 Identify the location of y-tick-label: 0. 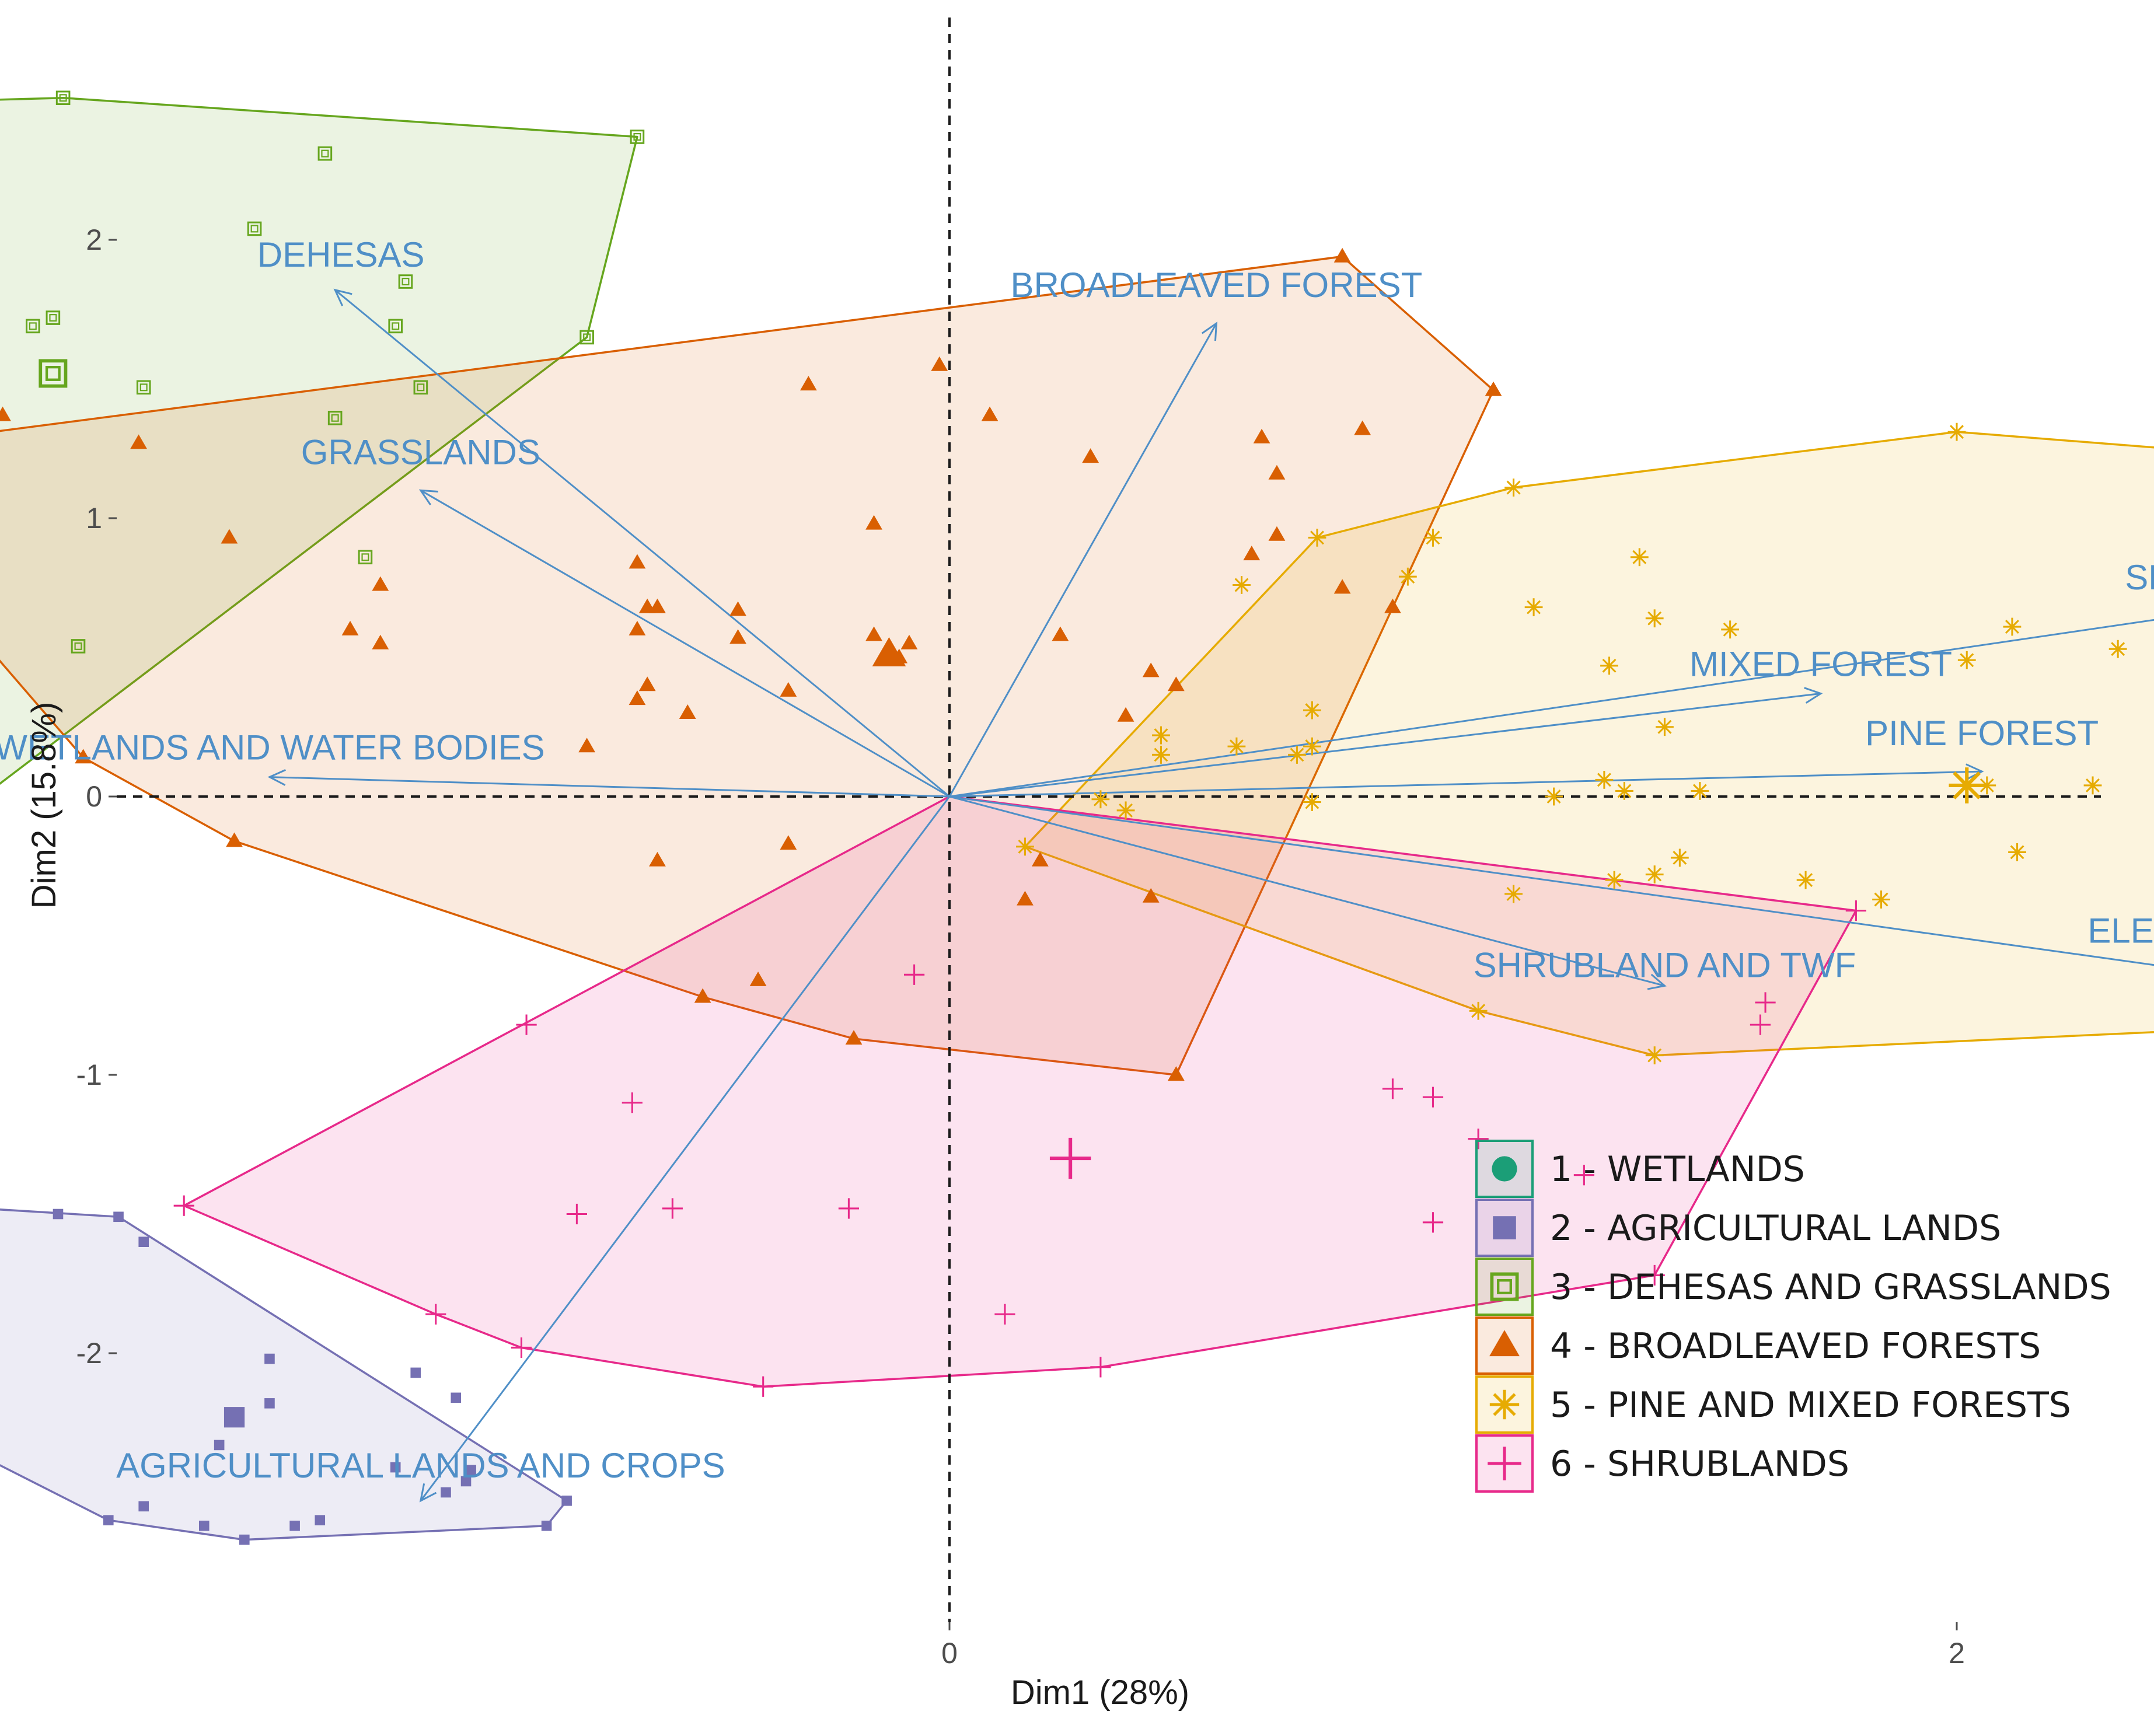
(94, 796).